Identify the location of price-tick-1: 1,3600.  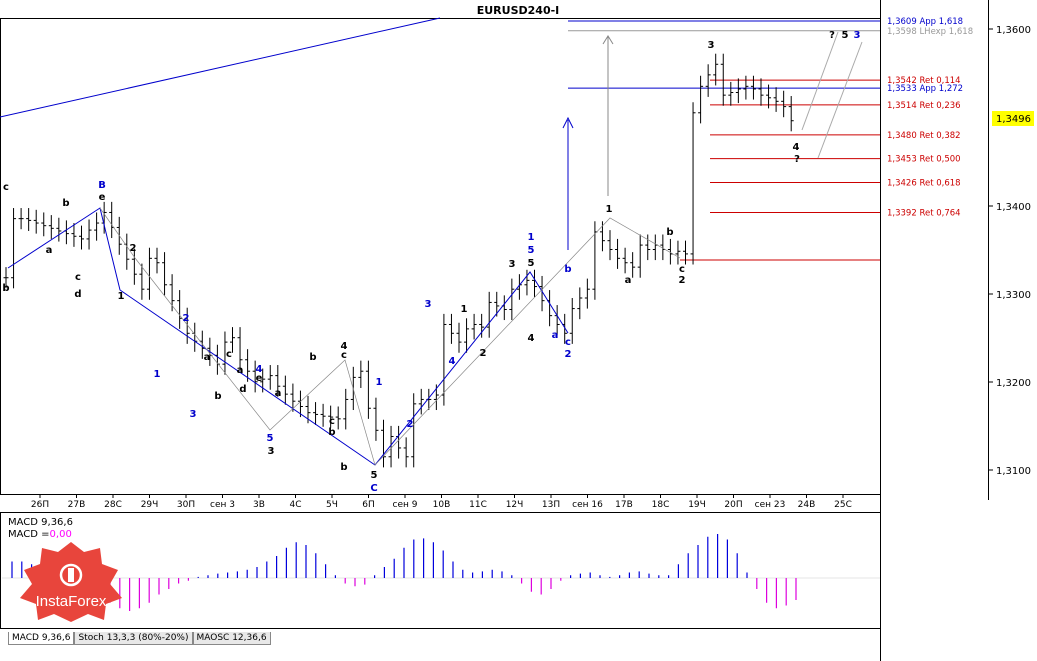
(1013, 30).